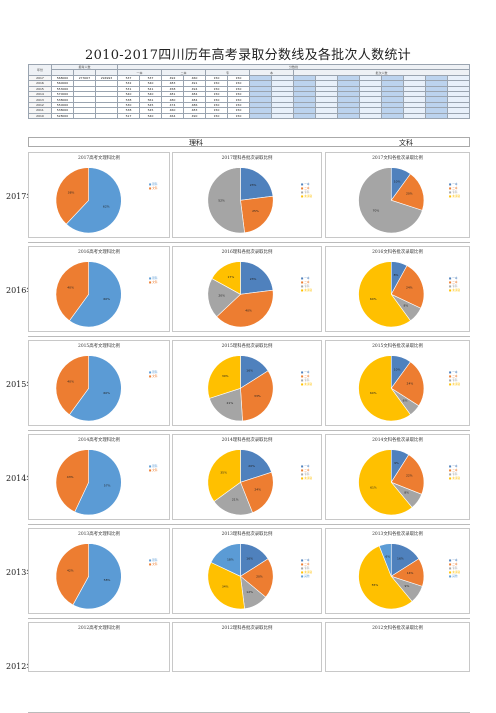 The height and width of the screenshot is (713, 496). Describe the element at coordinates (247, 195) in the screenshot. I see `science-pie-panel: 2017理科各批次录取比例 23% 25% 52% ■ 一本 ■ 二本 ■ 专科 ■ 未录取` at that location.